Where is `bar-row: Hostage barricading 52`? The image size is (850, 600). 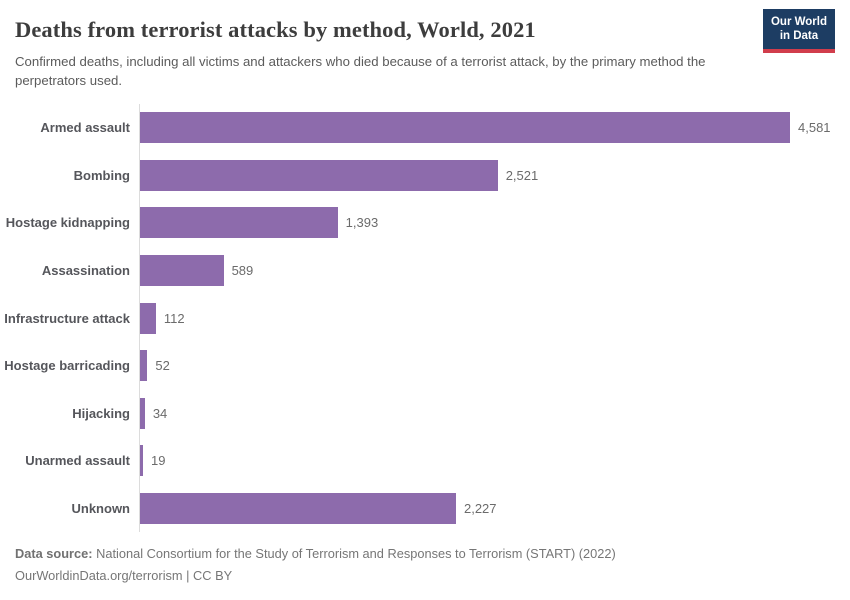 bar-row: Hostage barricading 52 is located at coordinates (417, 366).